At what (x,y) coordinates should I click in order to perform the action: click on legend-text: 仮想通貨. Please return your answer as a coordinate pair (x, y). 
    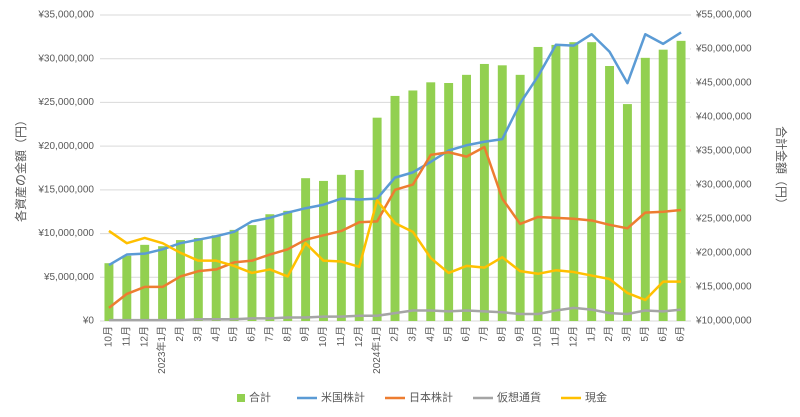
    Looking at the image, I should click on (519, 397).